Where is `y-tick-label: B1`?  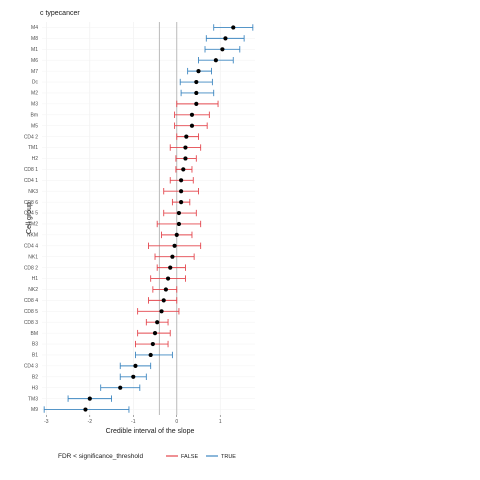 y-tick-label: B1 is located at coordinates (35, 356).